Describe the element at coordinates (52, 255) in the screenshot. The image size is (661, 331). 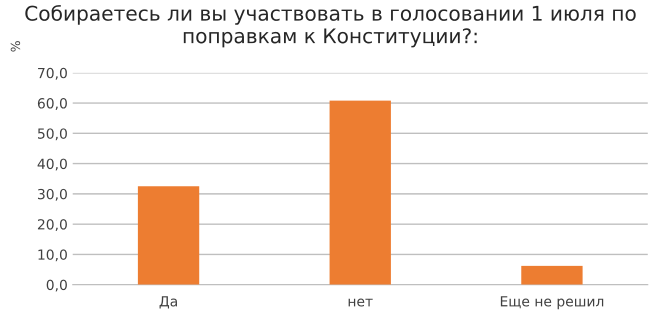
I see `y-tick-label: 10,0` at that location.